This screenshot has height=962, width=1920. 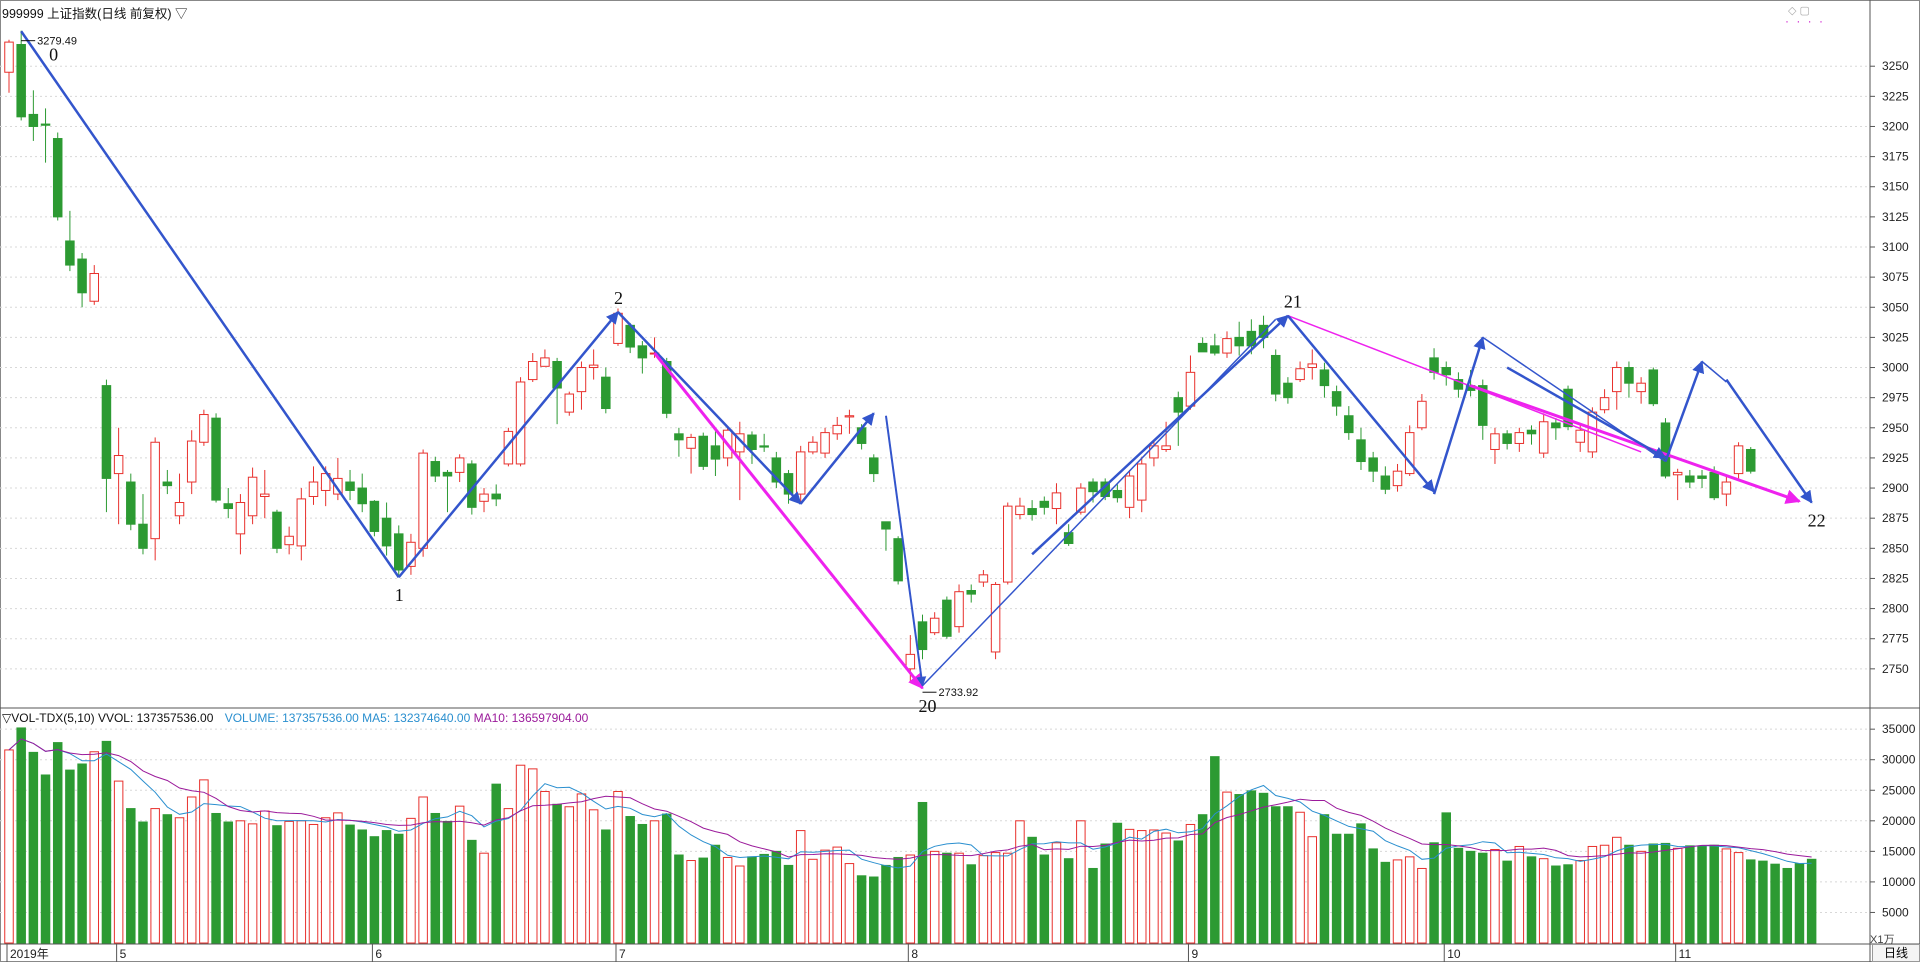 I want to click on month-label: 5, so click(x=123, y=954).